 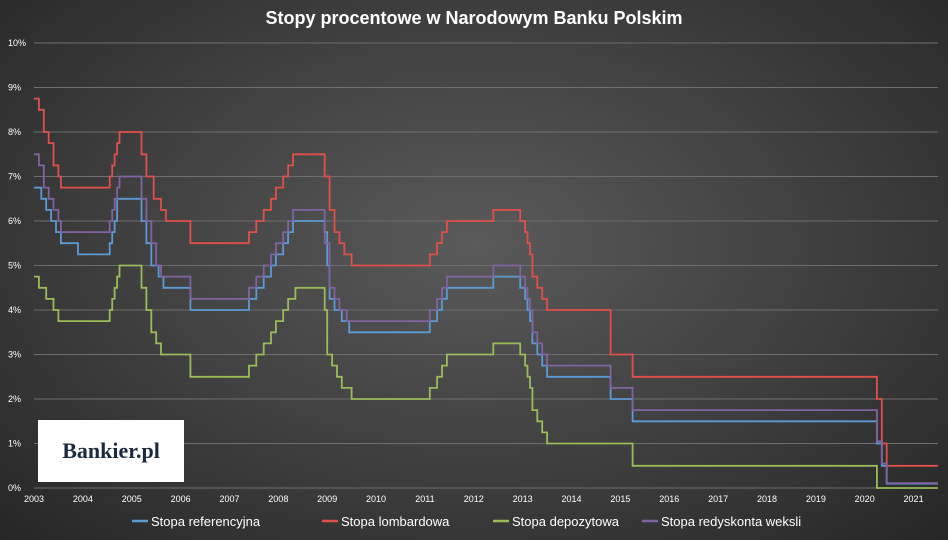 I want to click on x-tick-label: 2010, so click(x=376, y=499).